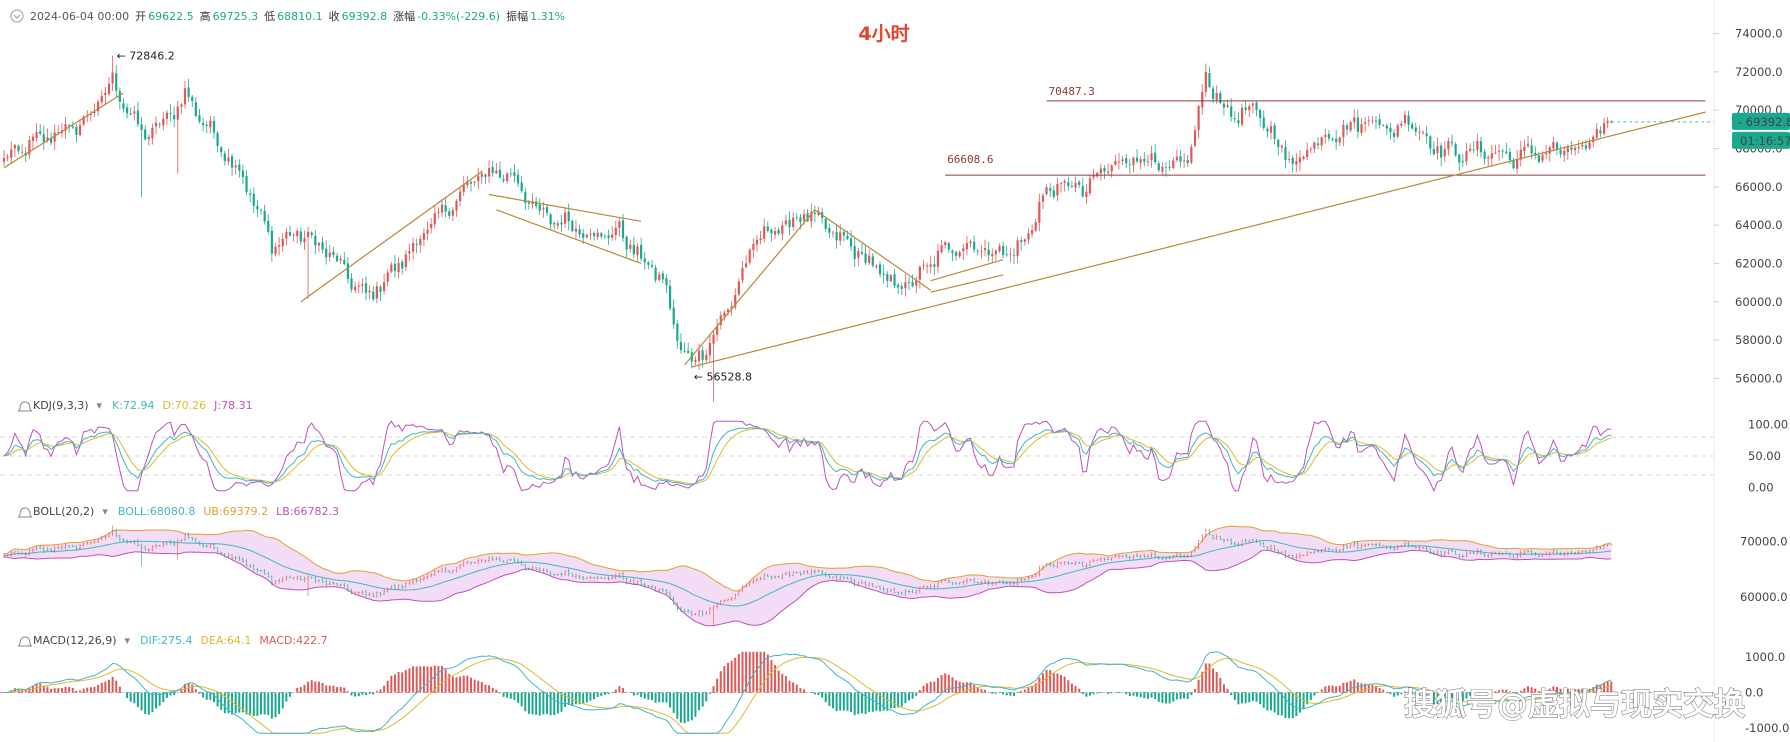 This screenshot has width=1790, height=742. What do you see at coordinates (17, 16) in the screenshot?
I see `settings-circle-icon` at bounding box center [17, 16].